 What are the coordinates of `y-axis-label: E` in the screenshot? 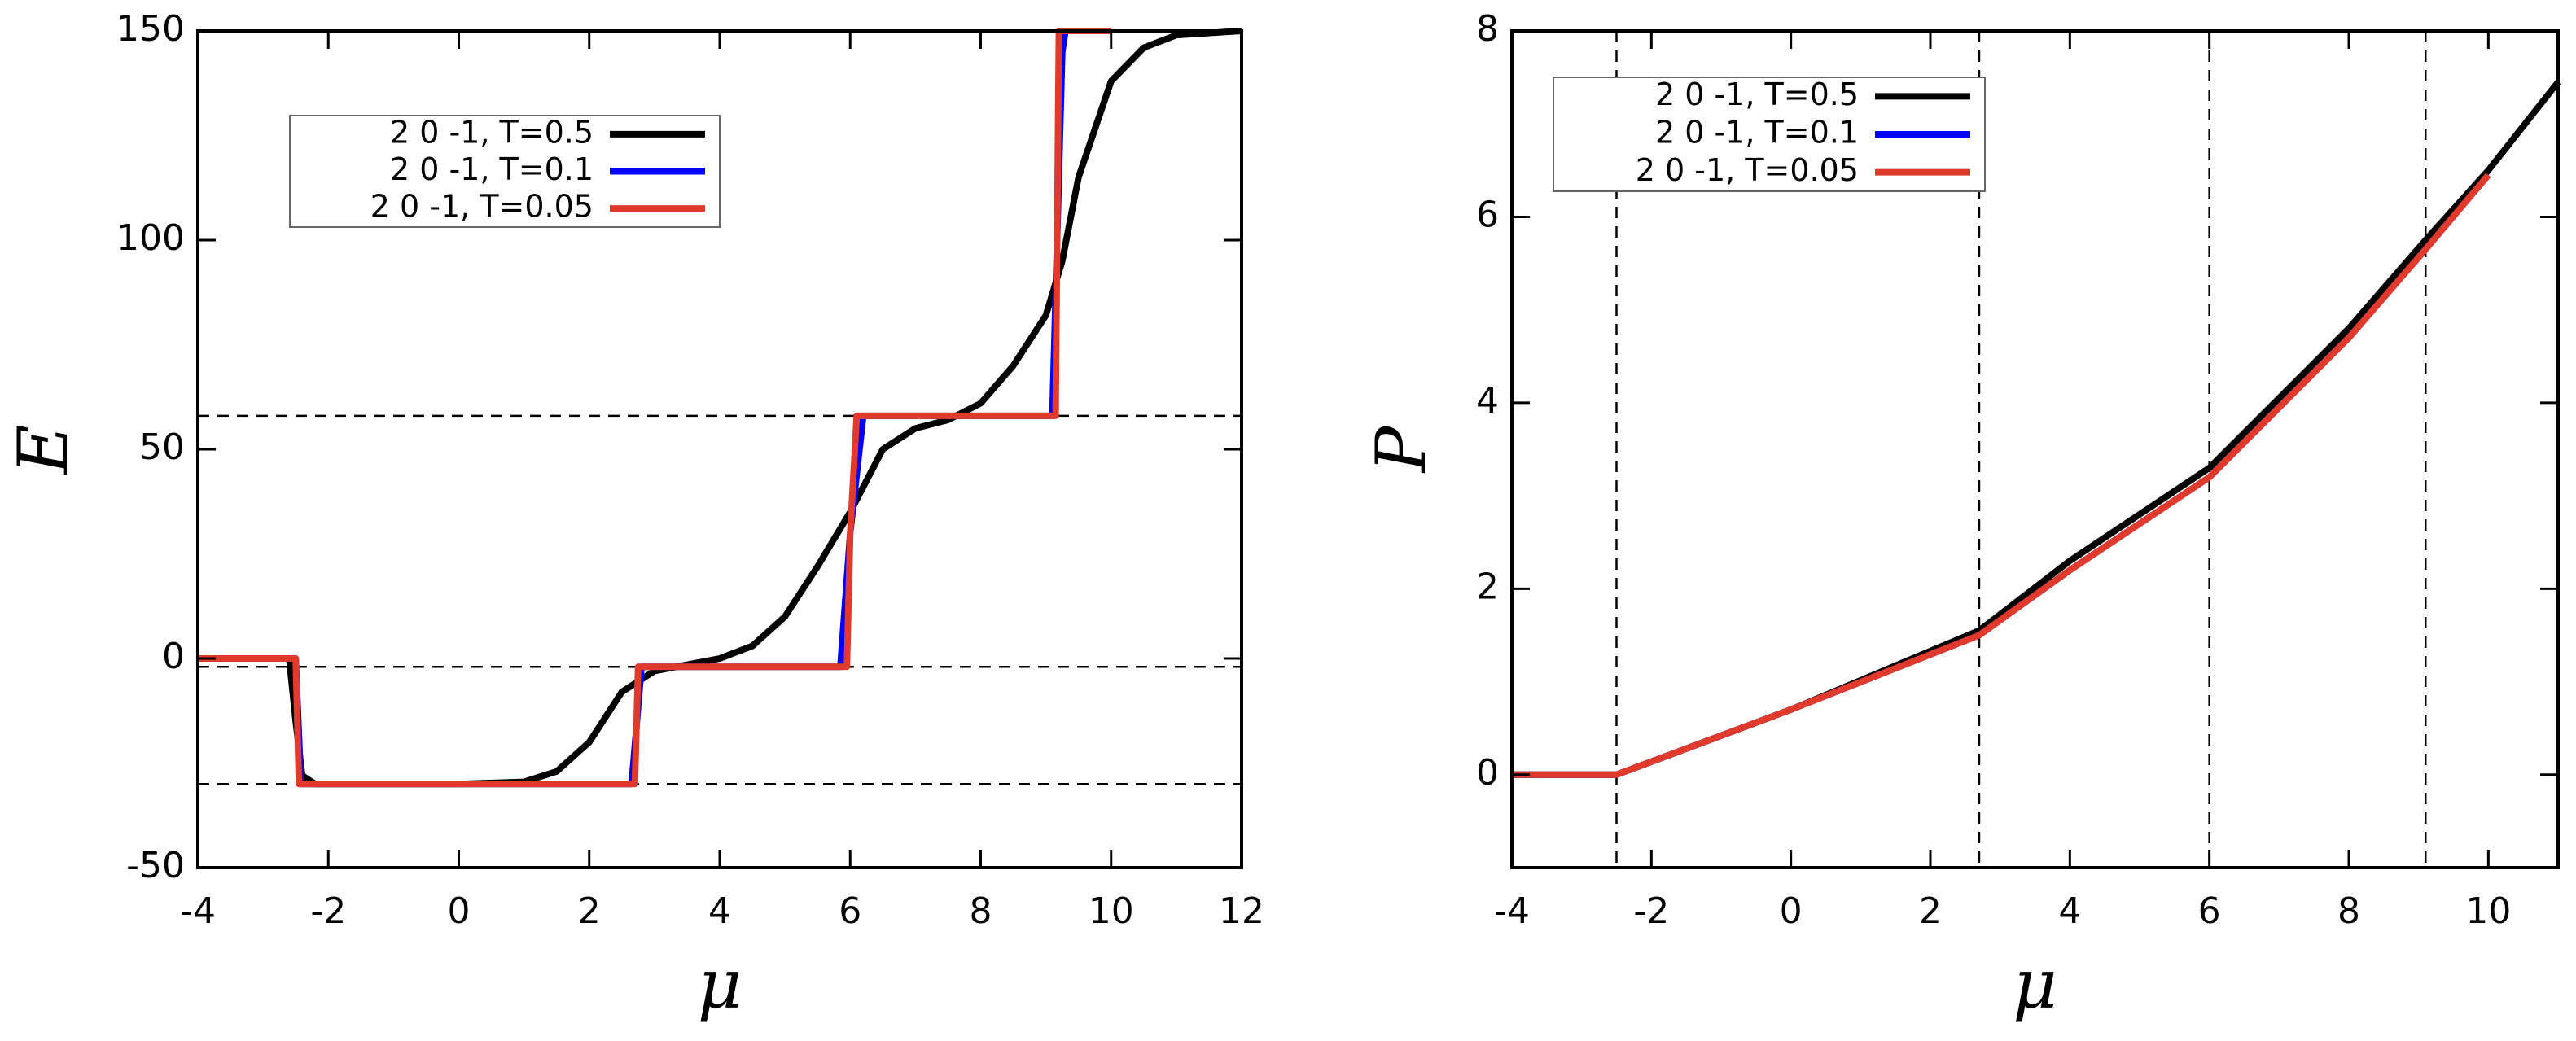 It's located at (43, 449).